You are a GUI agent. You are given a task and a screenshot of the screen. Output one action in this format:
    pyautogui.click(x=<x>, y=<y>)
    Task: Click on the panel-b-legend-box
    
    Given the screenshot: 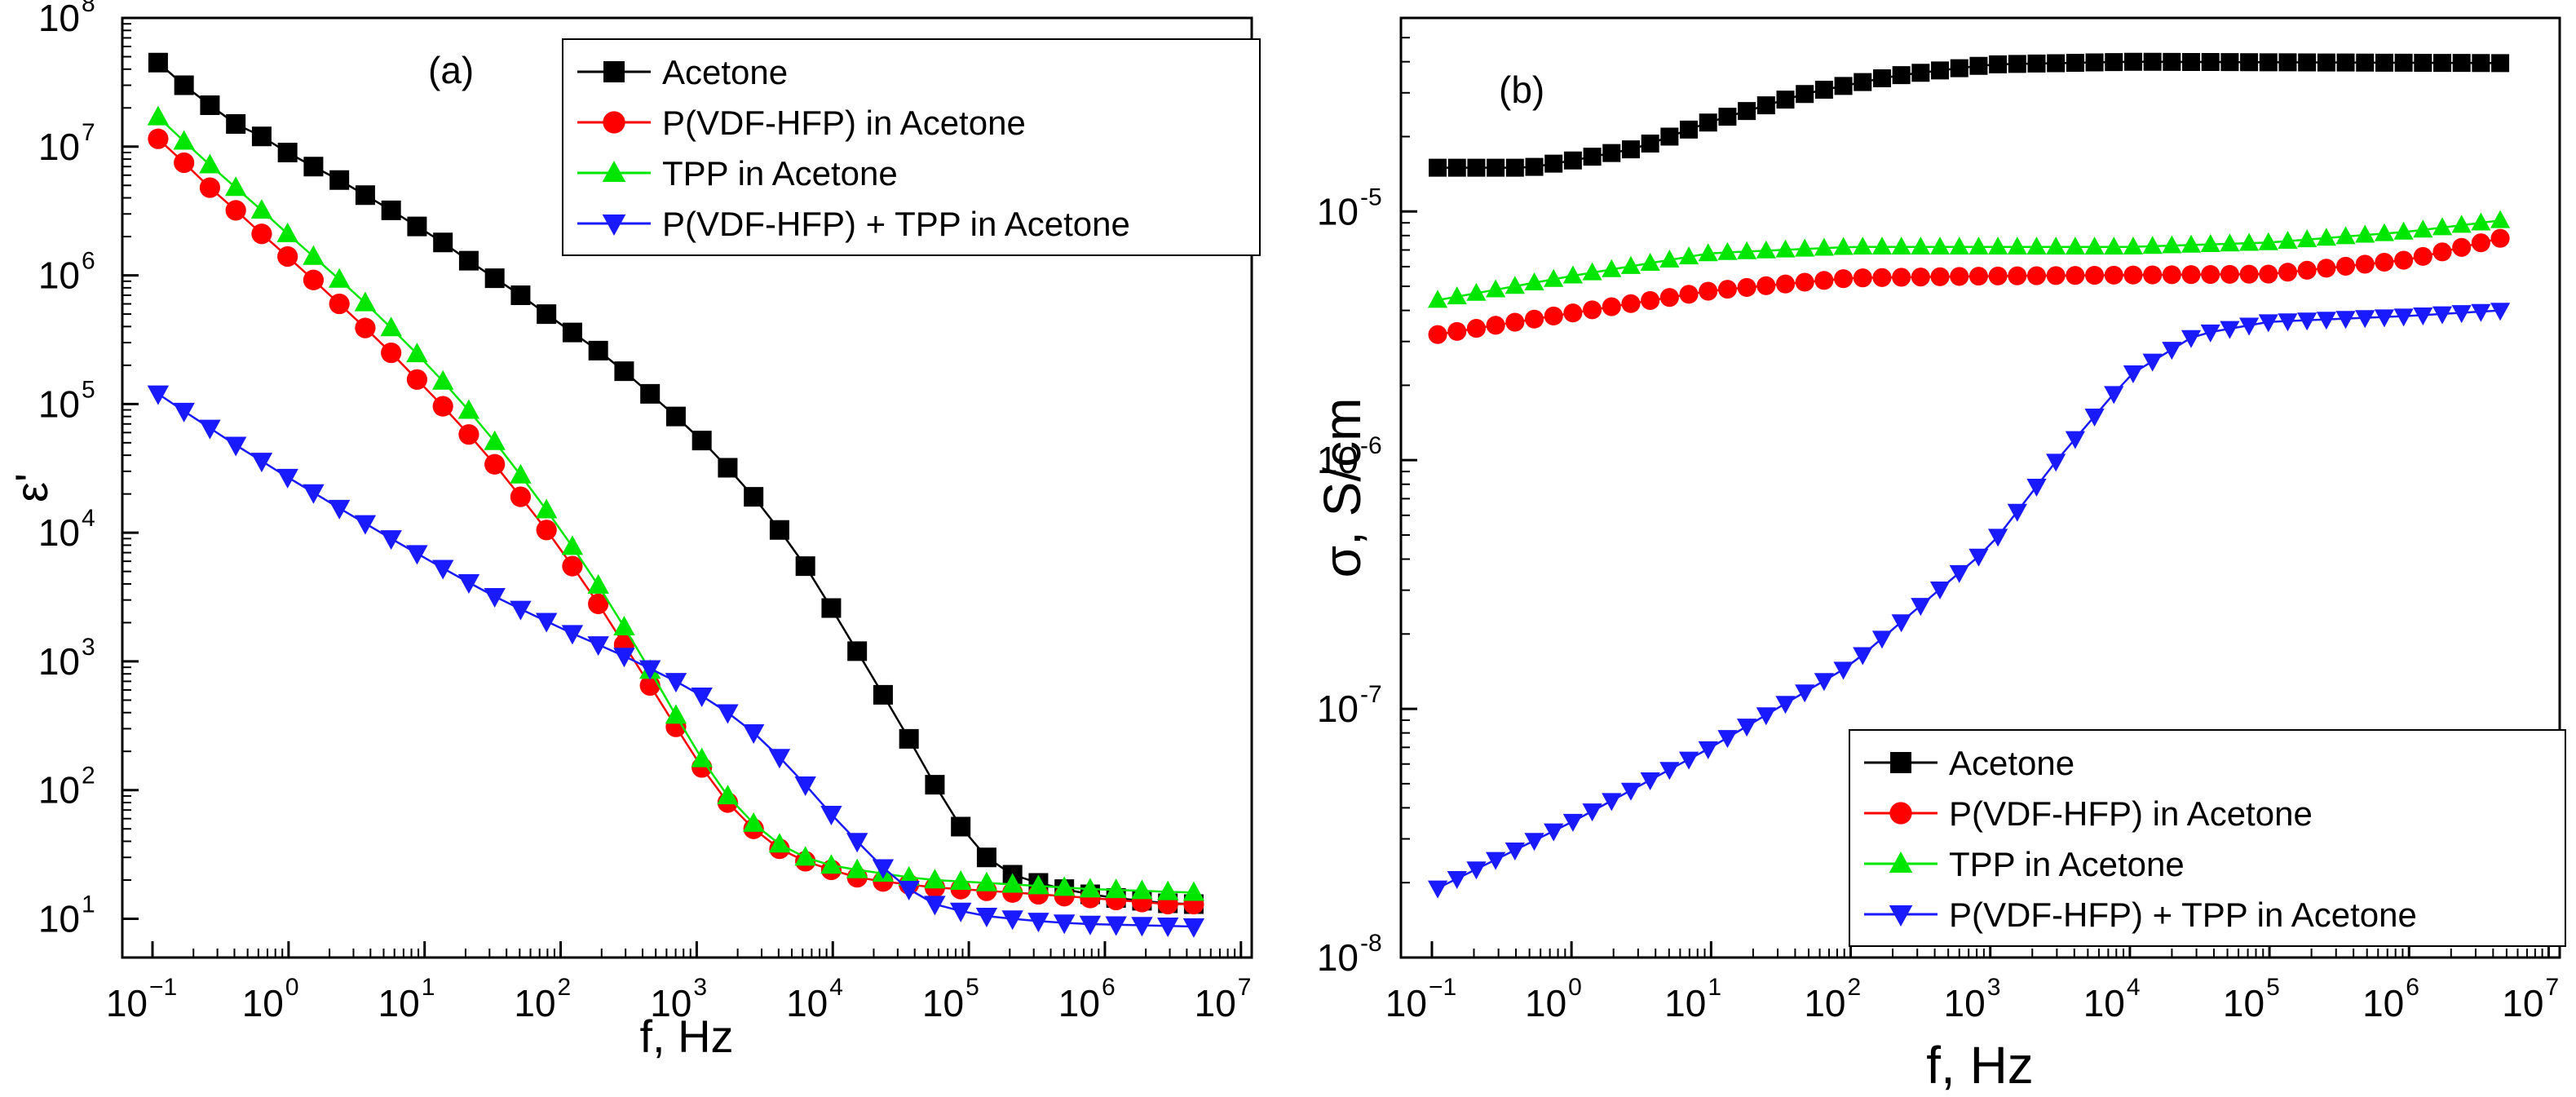 What is the action you would take?
    pyautogui.click(x=2207, y=838)
    